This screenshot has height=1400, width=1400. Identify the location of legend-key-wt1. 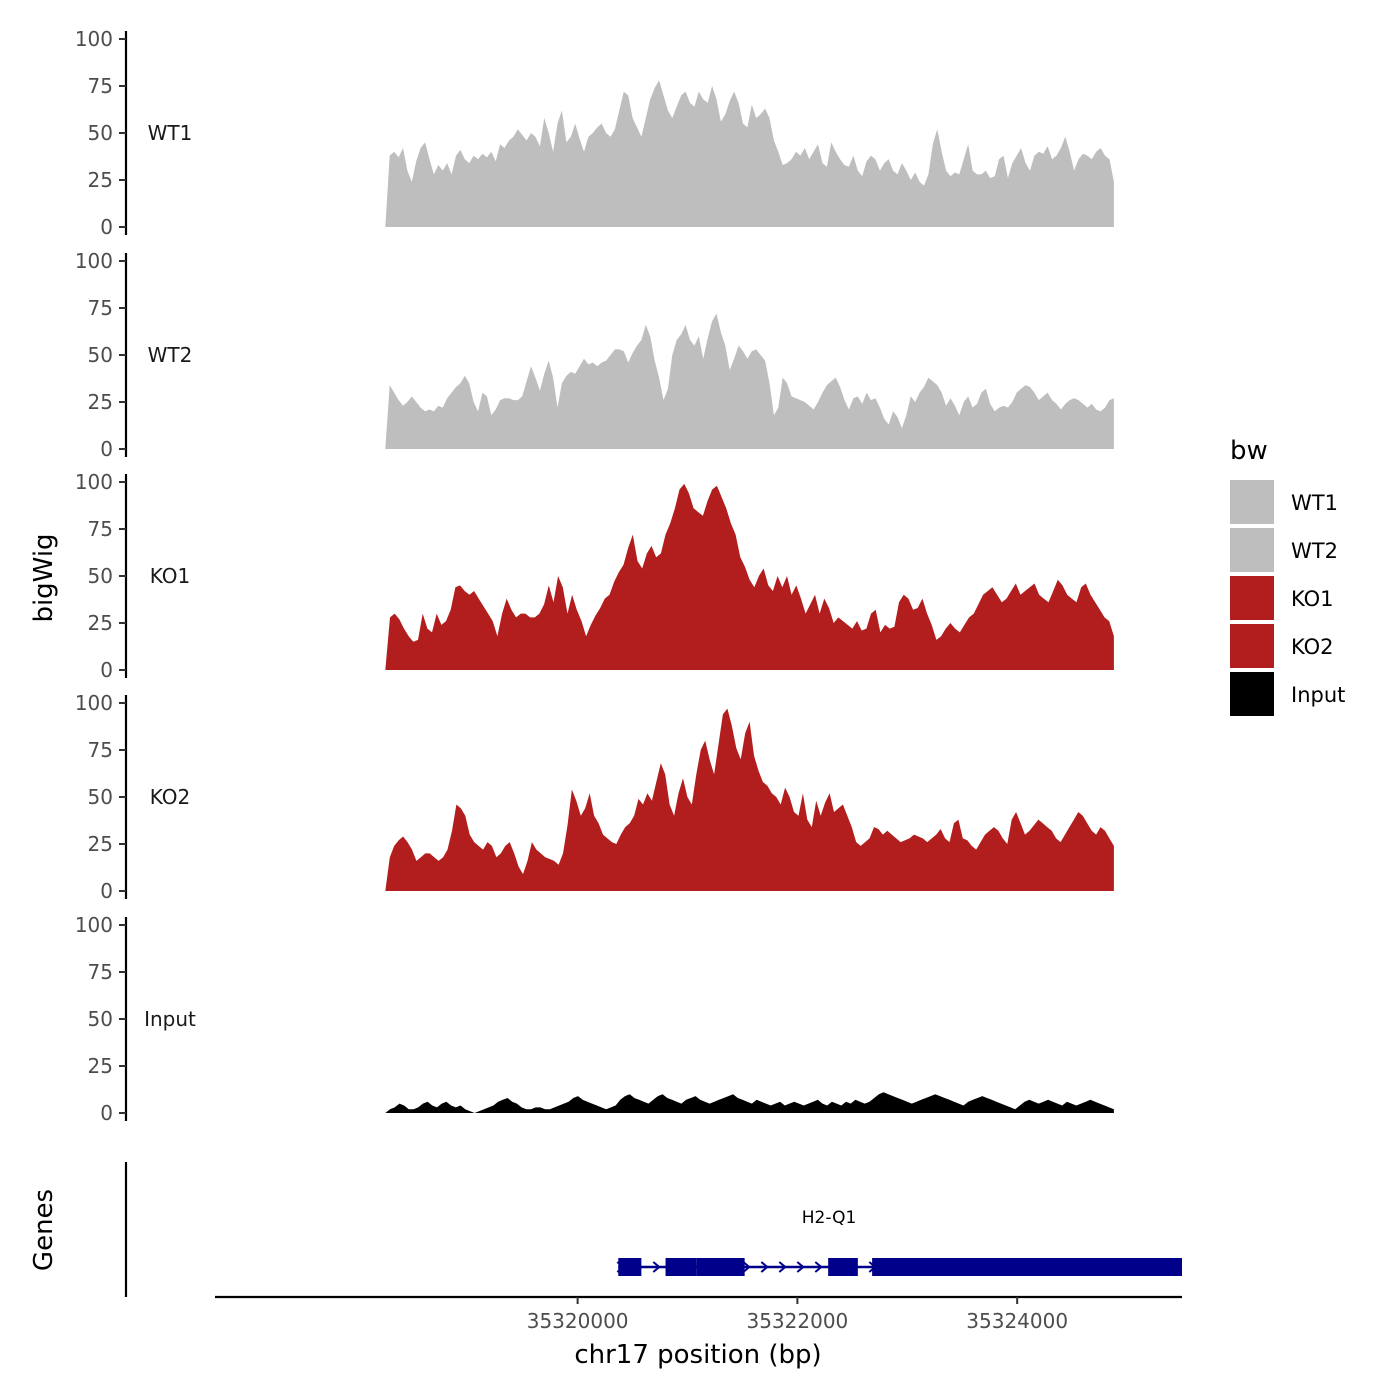
(1252, 502).